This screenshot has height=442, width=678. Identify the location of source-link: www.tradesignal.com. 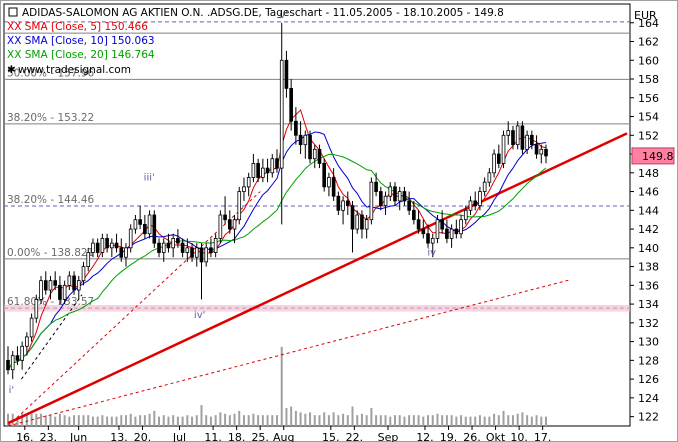
(74, 70).